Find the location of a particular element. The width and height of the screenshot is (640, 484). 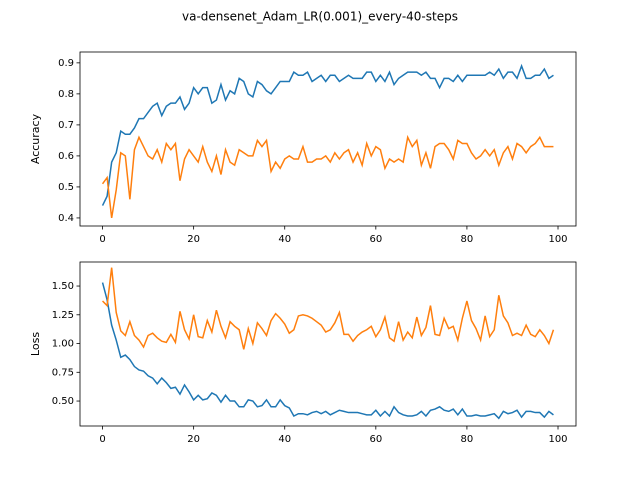

y-tick-label: 0.5 is located at coordinates (66, 187).